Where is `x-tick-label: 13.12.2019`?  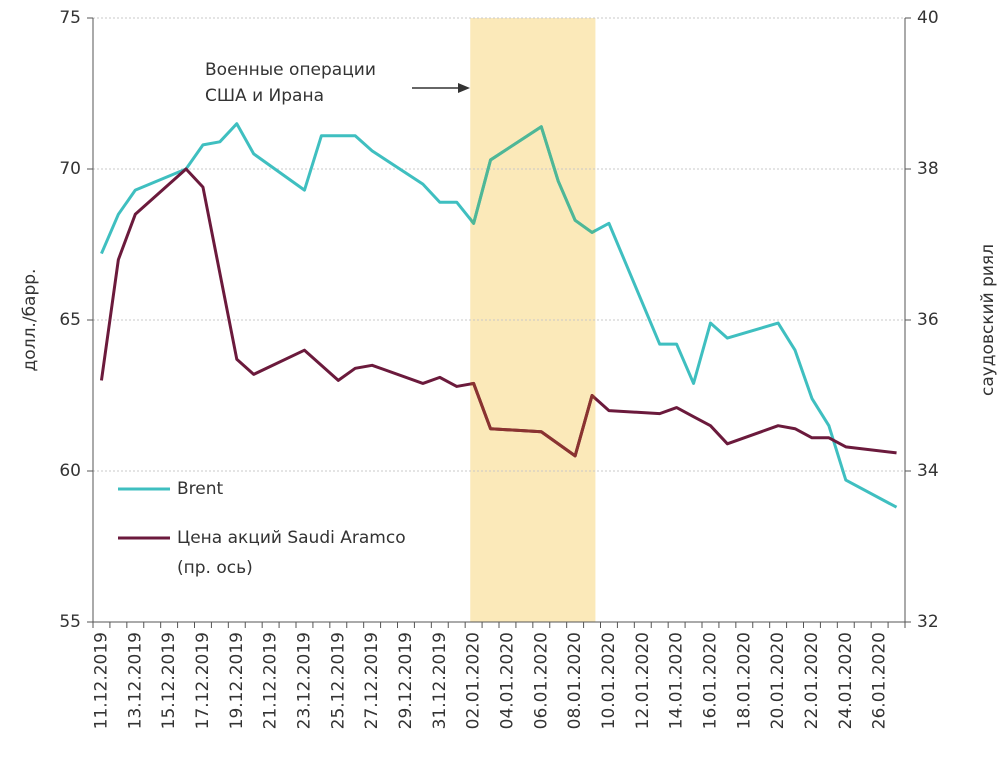
x-tick-label: 13.12.2019 is located at coordinates (135, 680).